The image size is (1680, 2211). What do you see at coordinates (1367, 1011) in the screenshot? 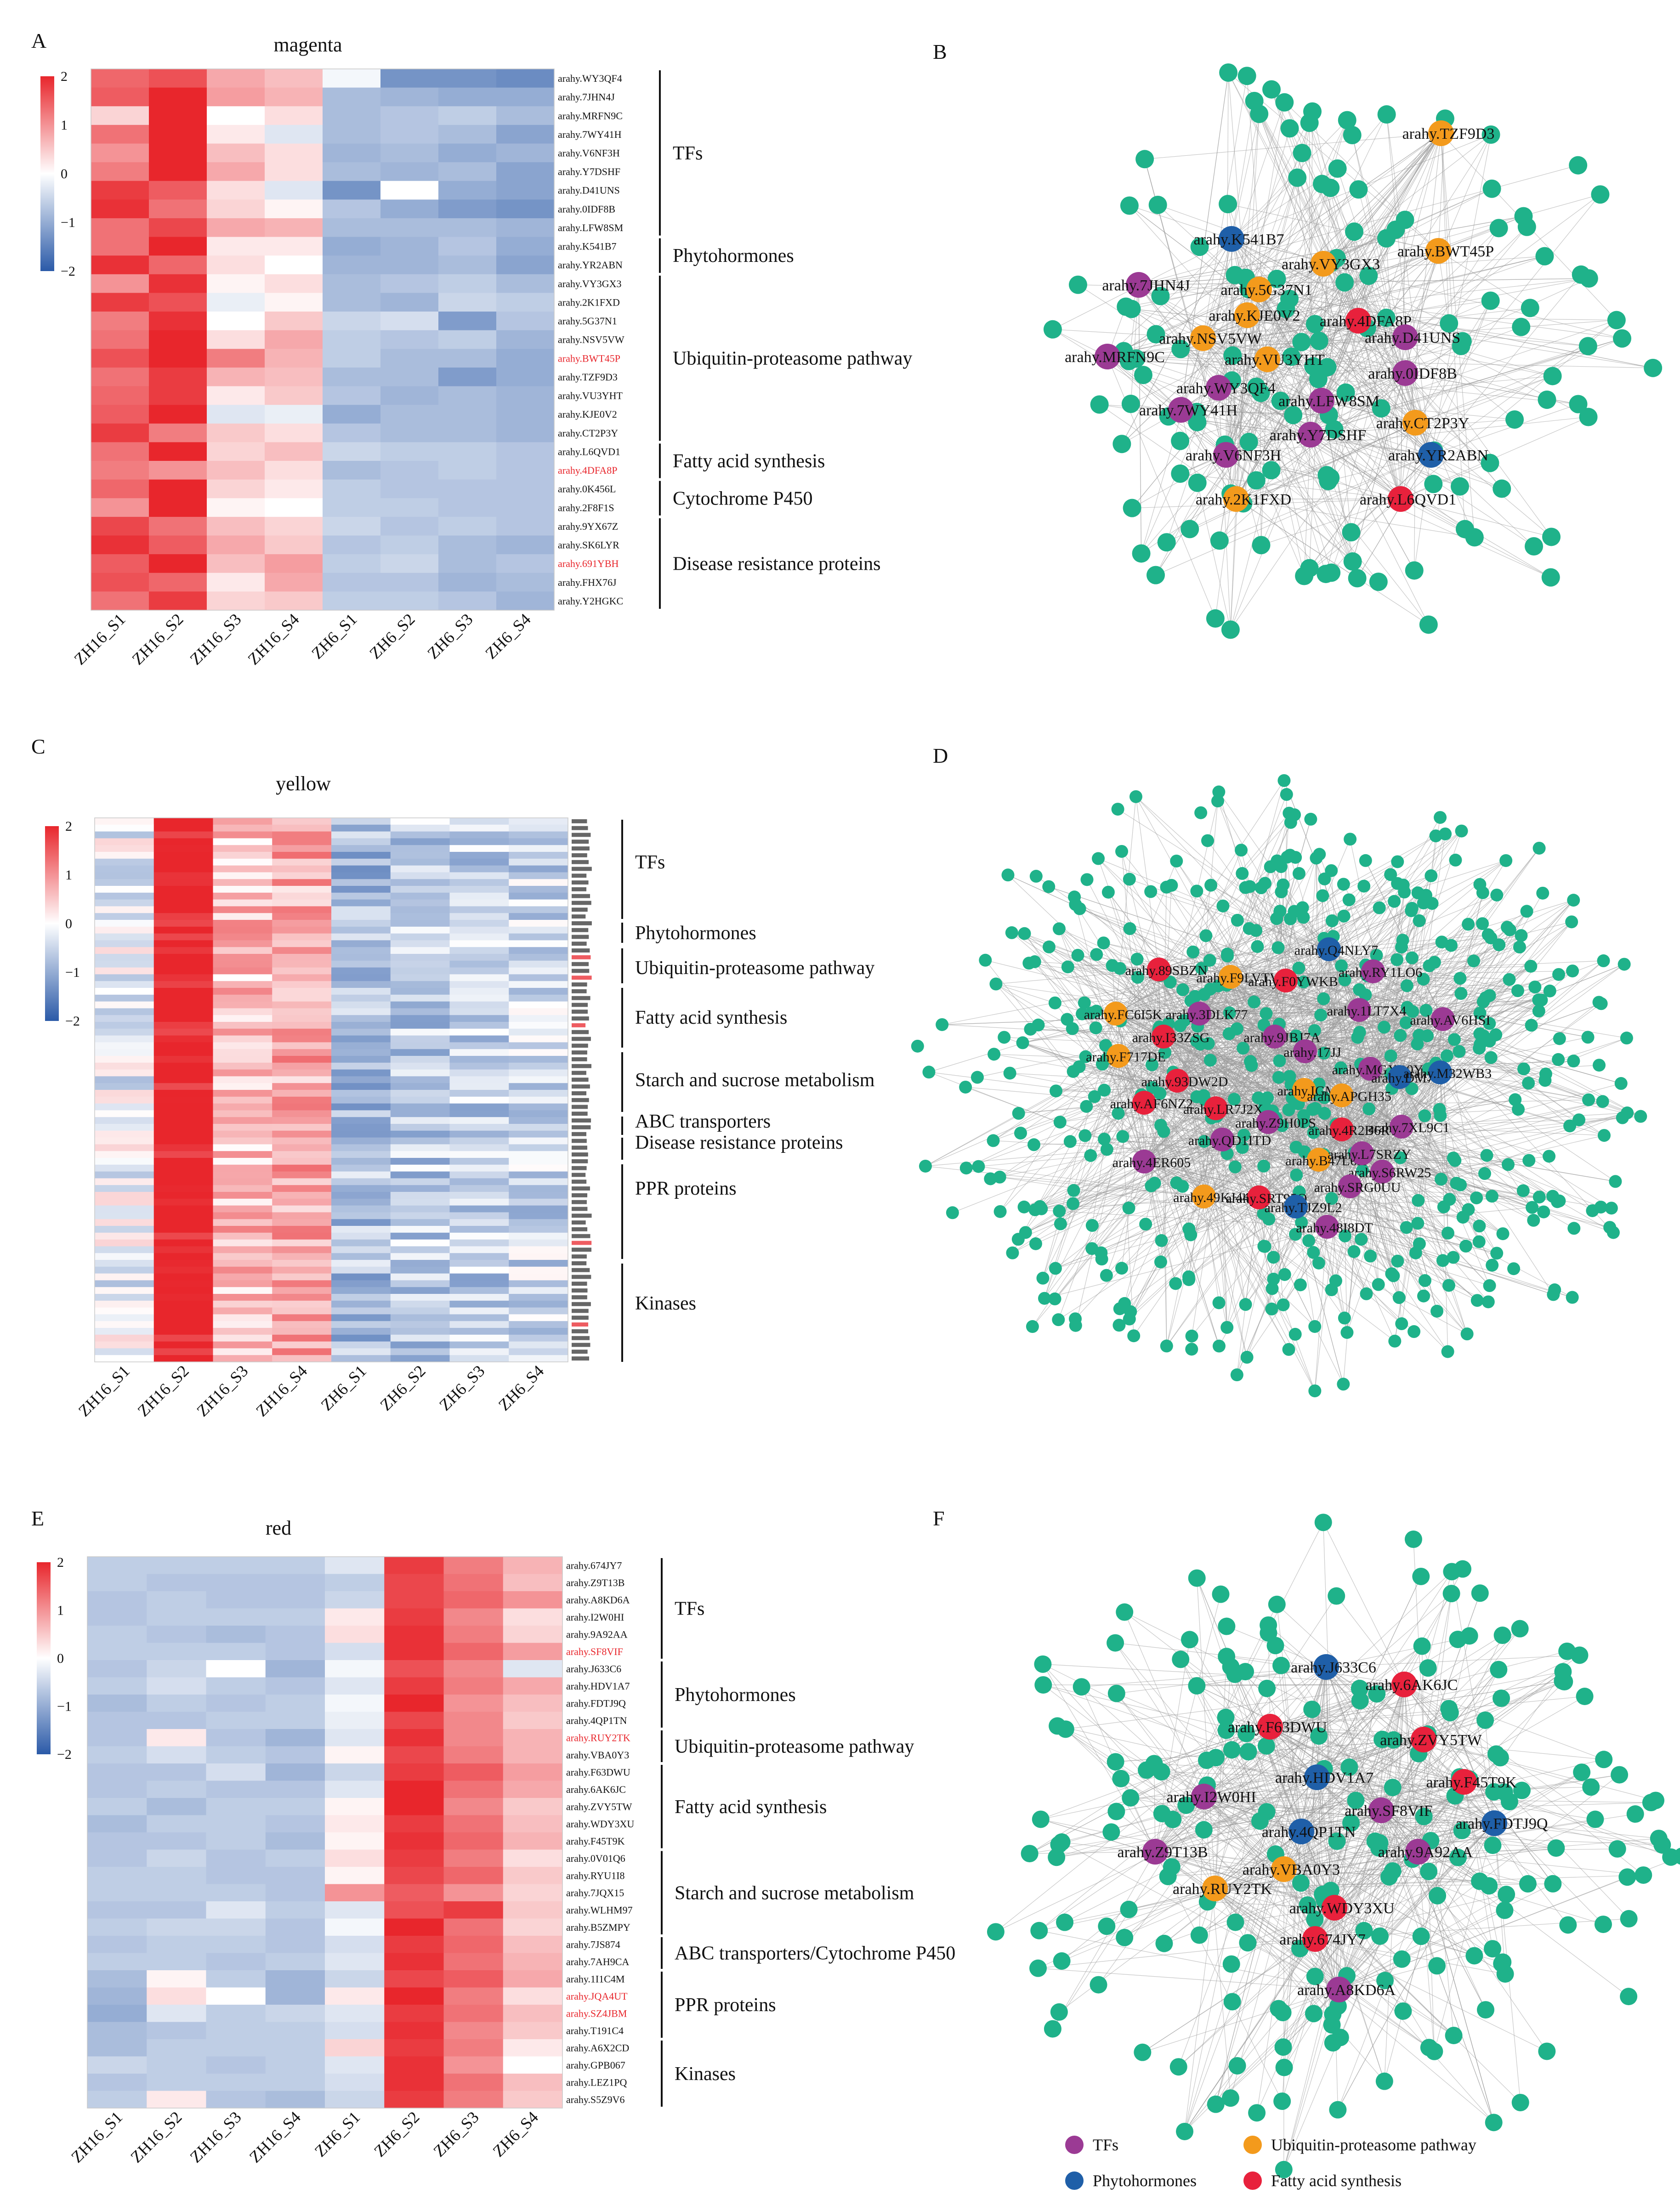
I see `hub-node-label: arahy.1LT7X4` at bounding box center [1367, 1011].